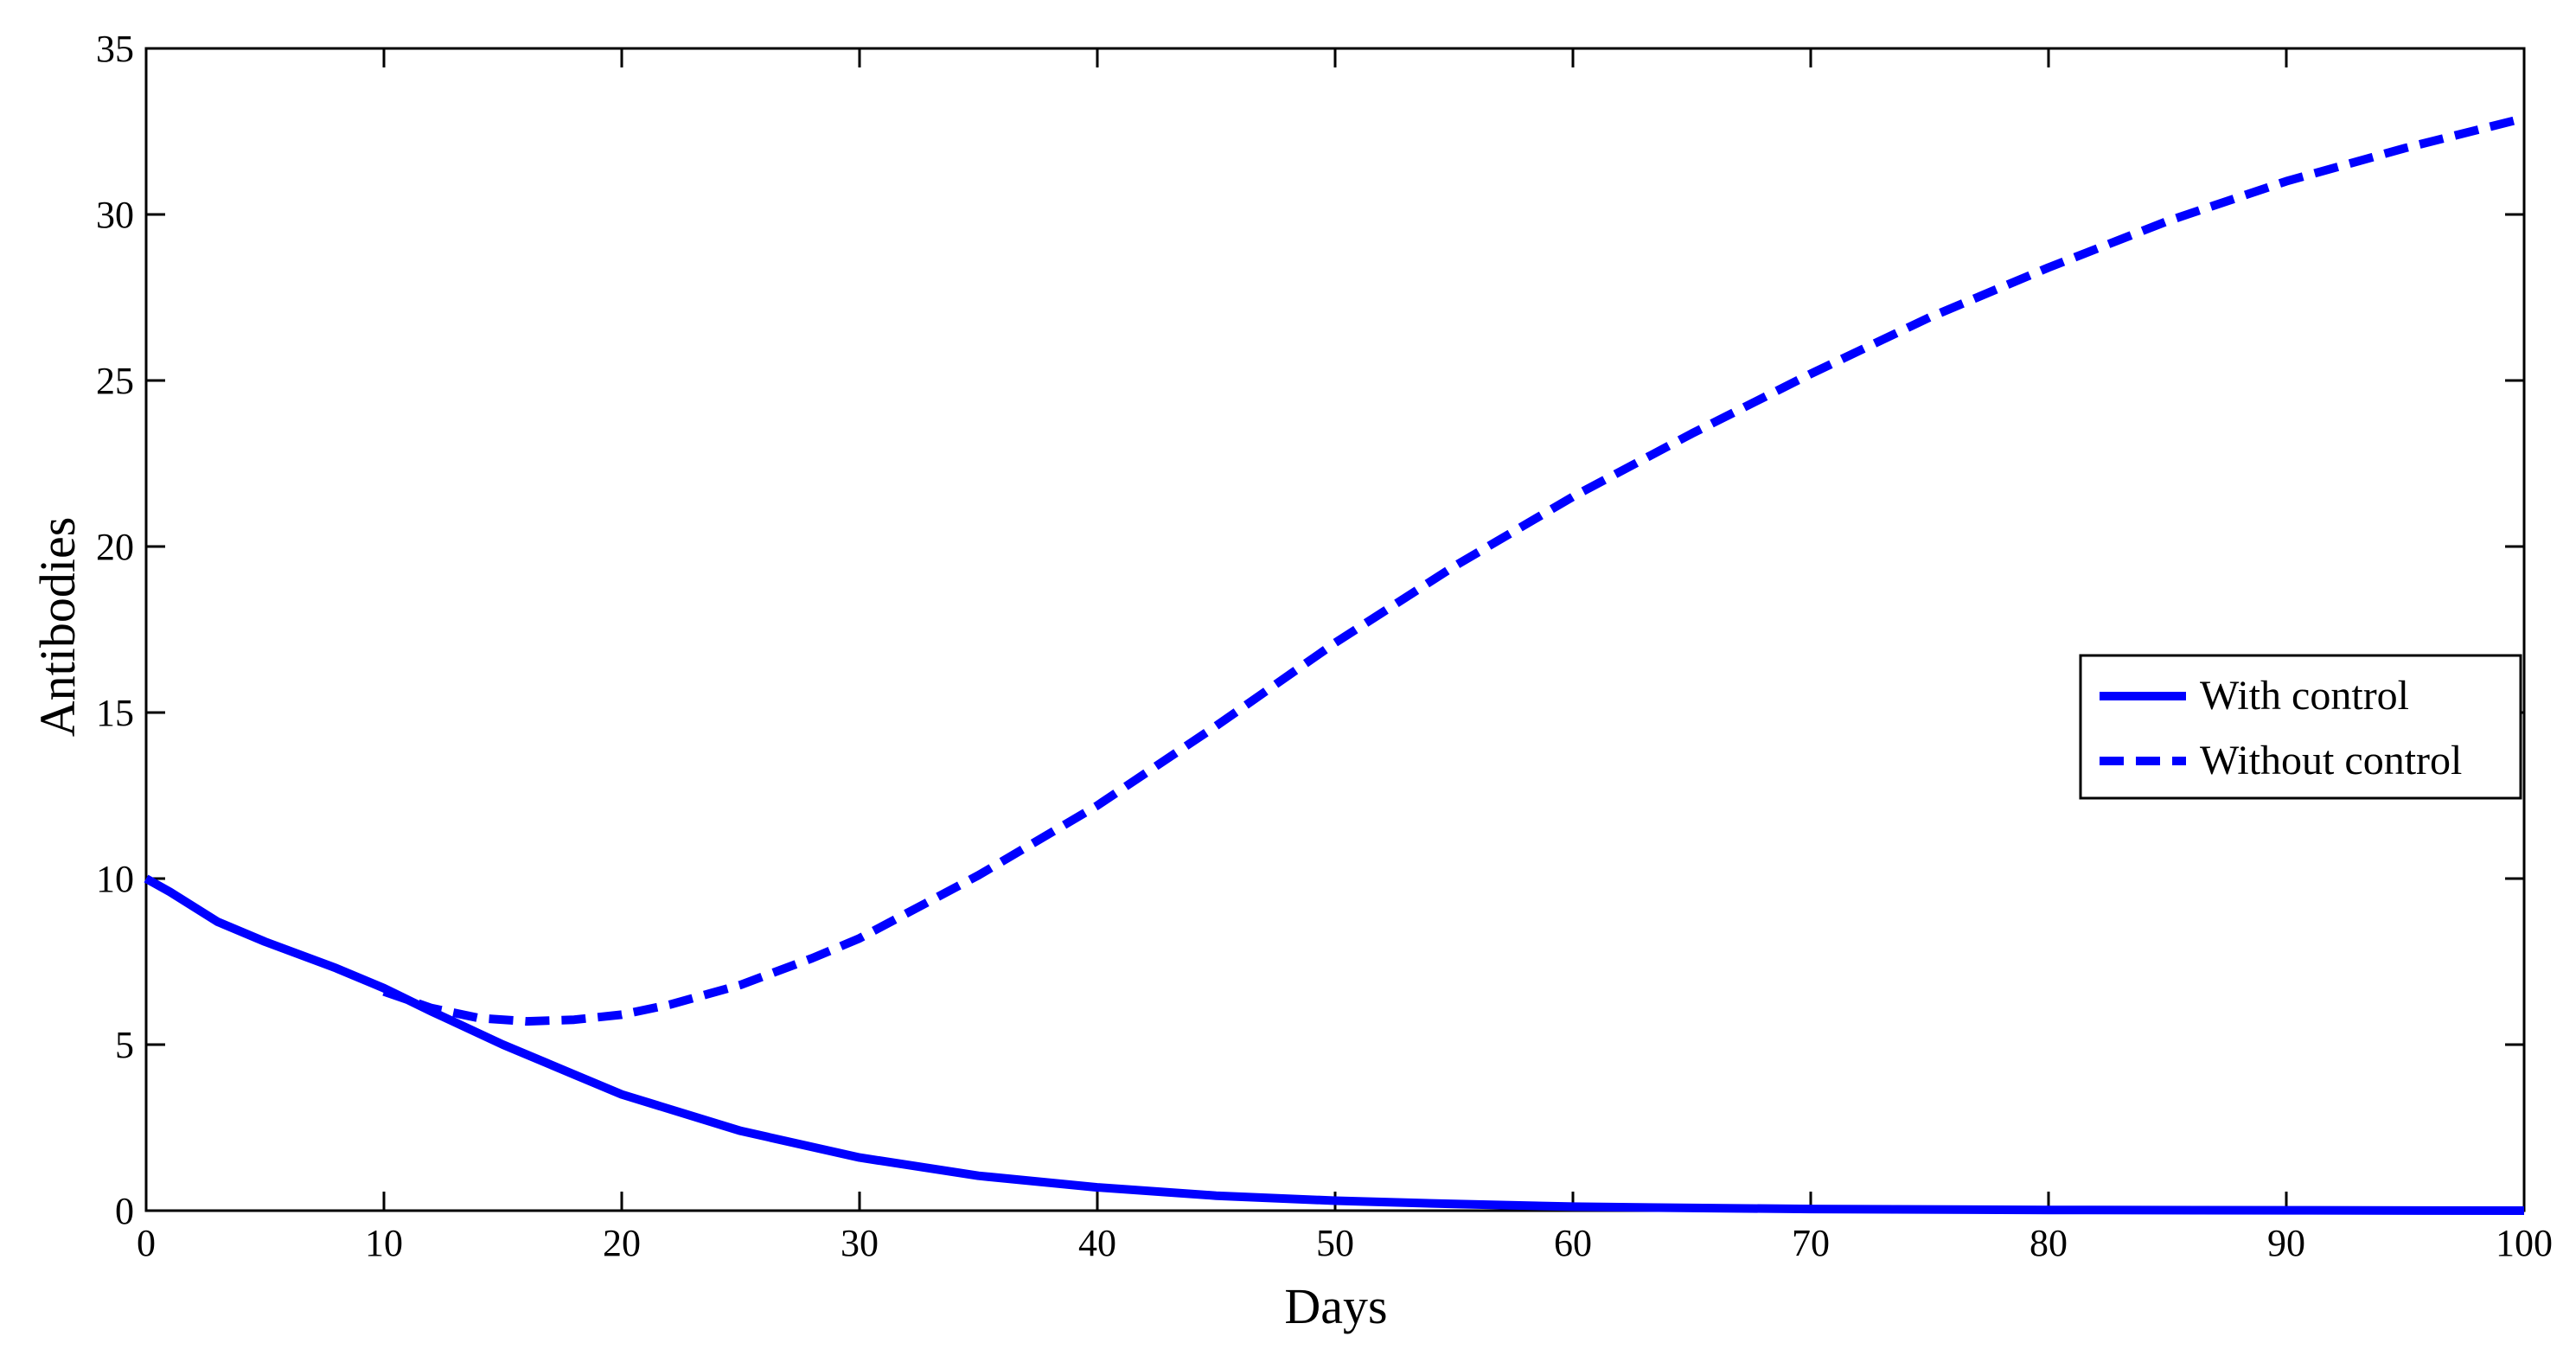 The height and width of the screenshot is (1349, 2576). Describe the element at coordinates (115, 713) in the screenshot. I see `y-tick-label: 15` at that location.